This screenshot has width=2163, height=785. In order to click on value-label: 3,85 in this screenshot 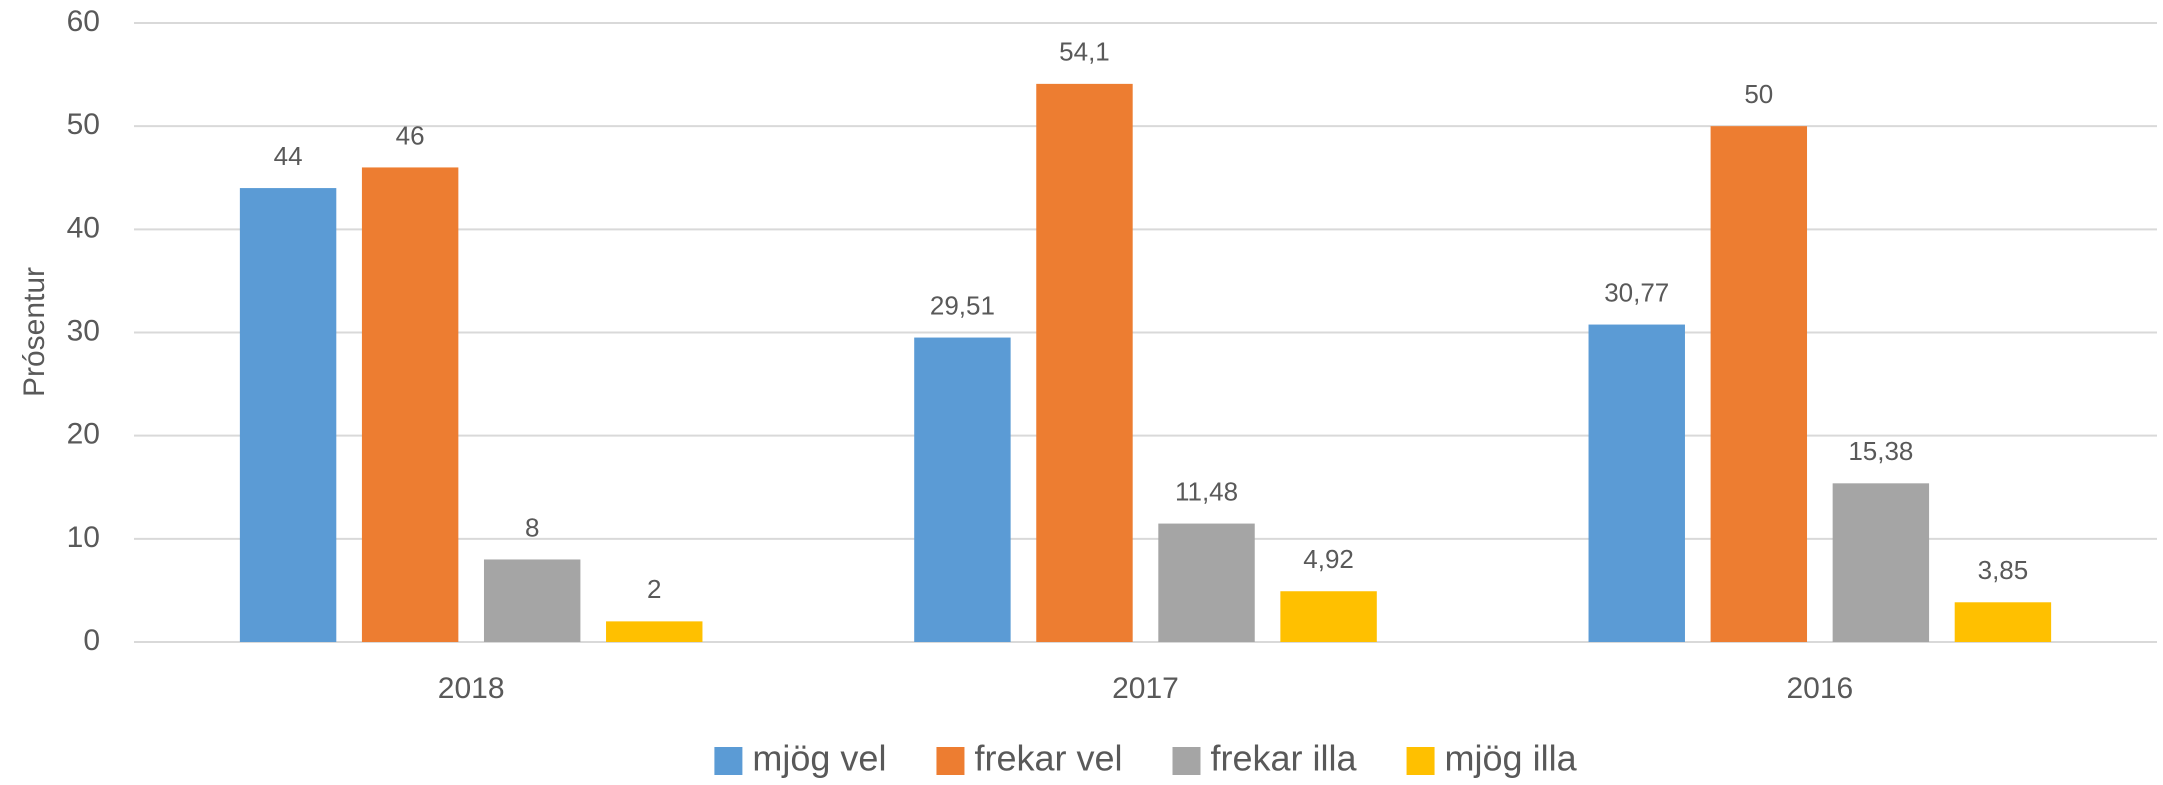, I will do `click(2003, 570)`.